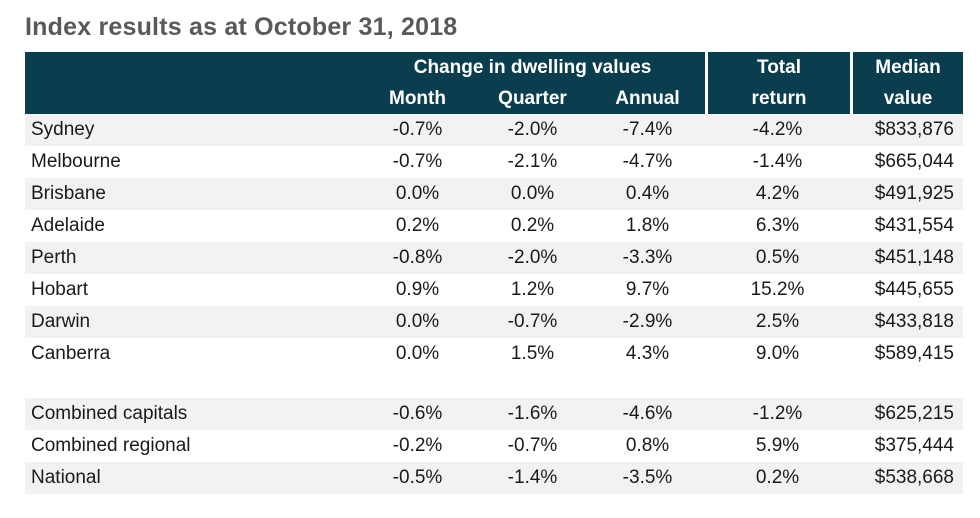  I want to click on total-return-value: 0.2%, so click(777, 477).